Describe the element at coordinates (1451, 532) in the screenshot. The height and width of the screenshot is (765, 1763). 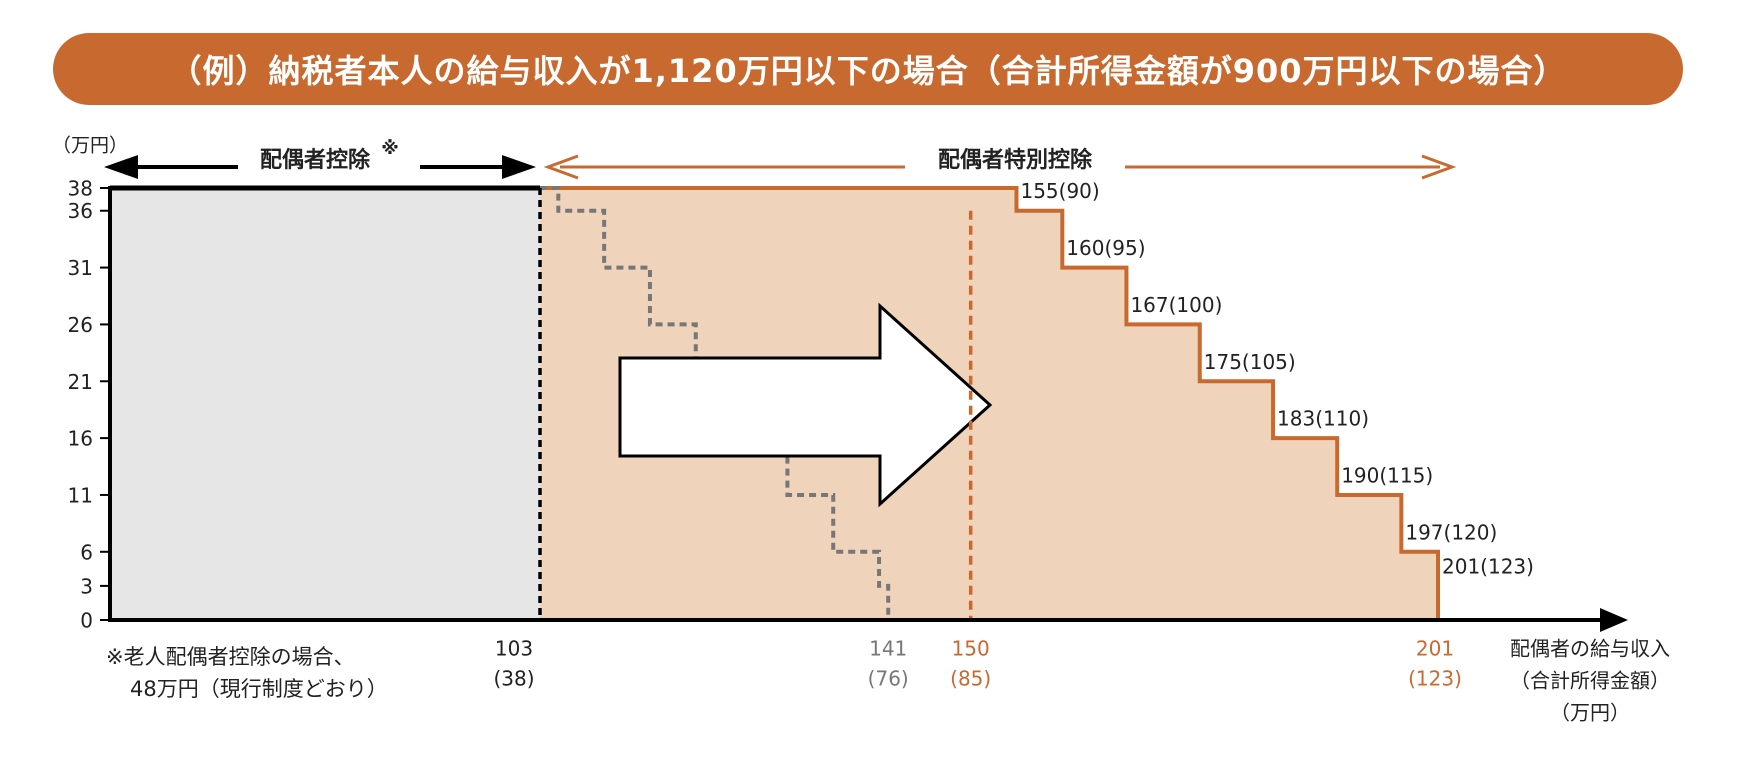
I see `step-label: 197(120)` at that location.